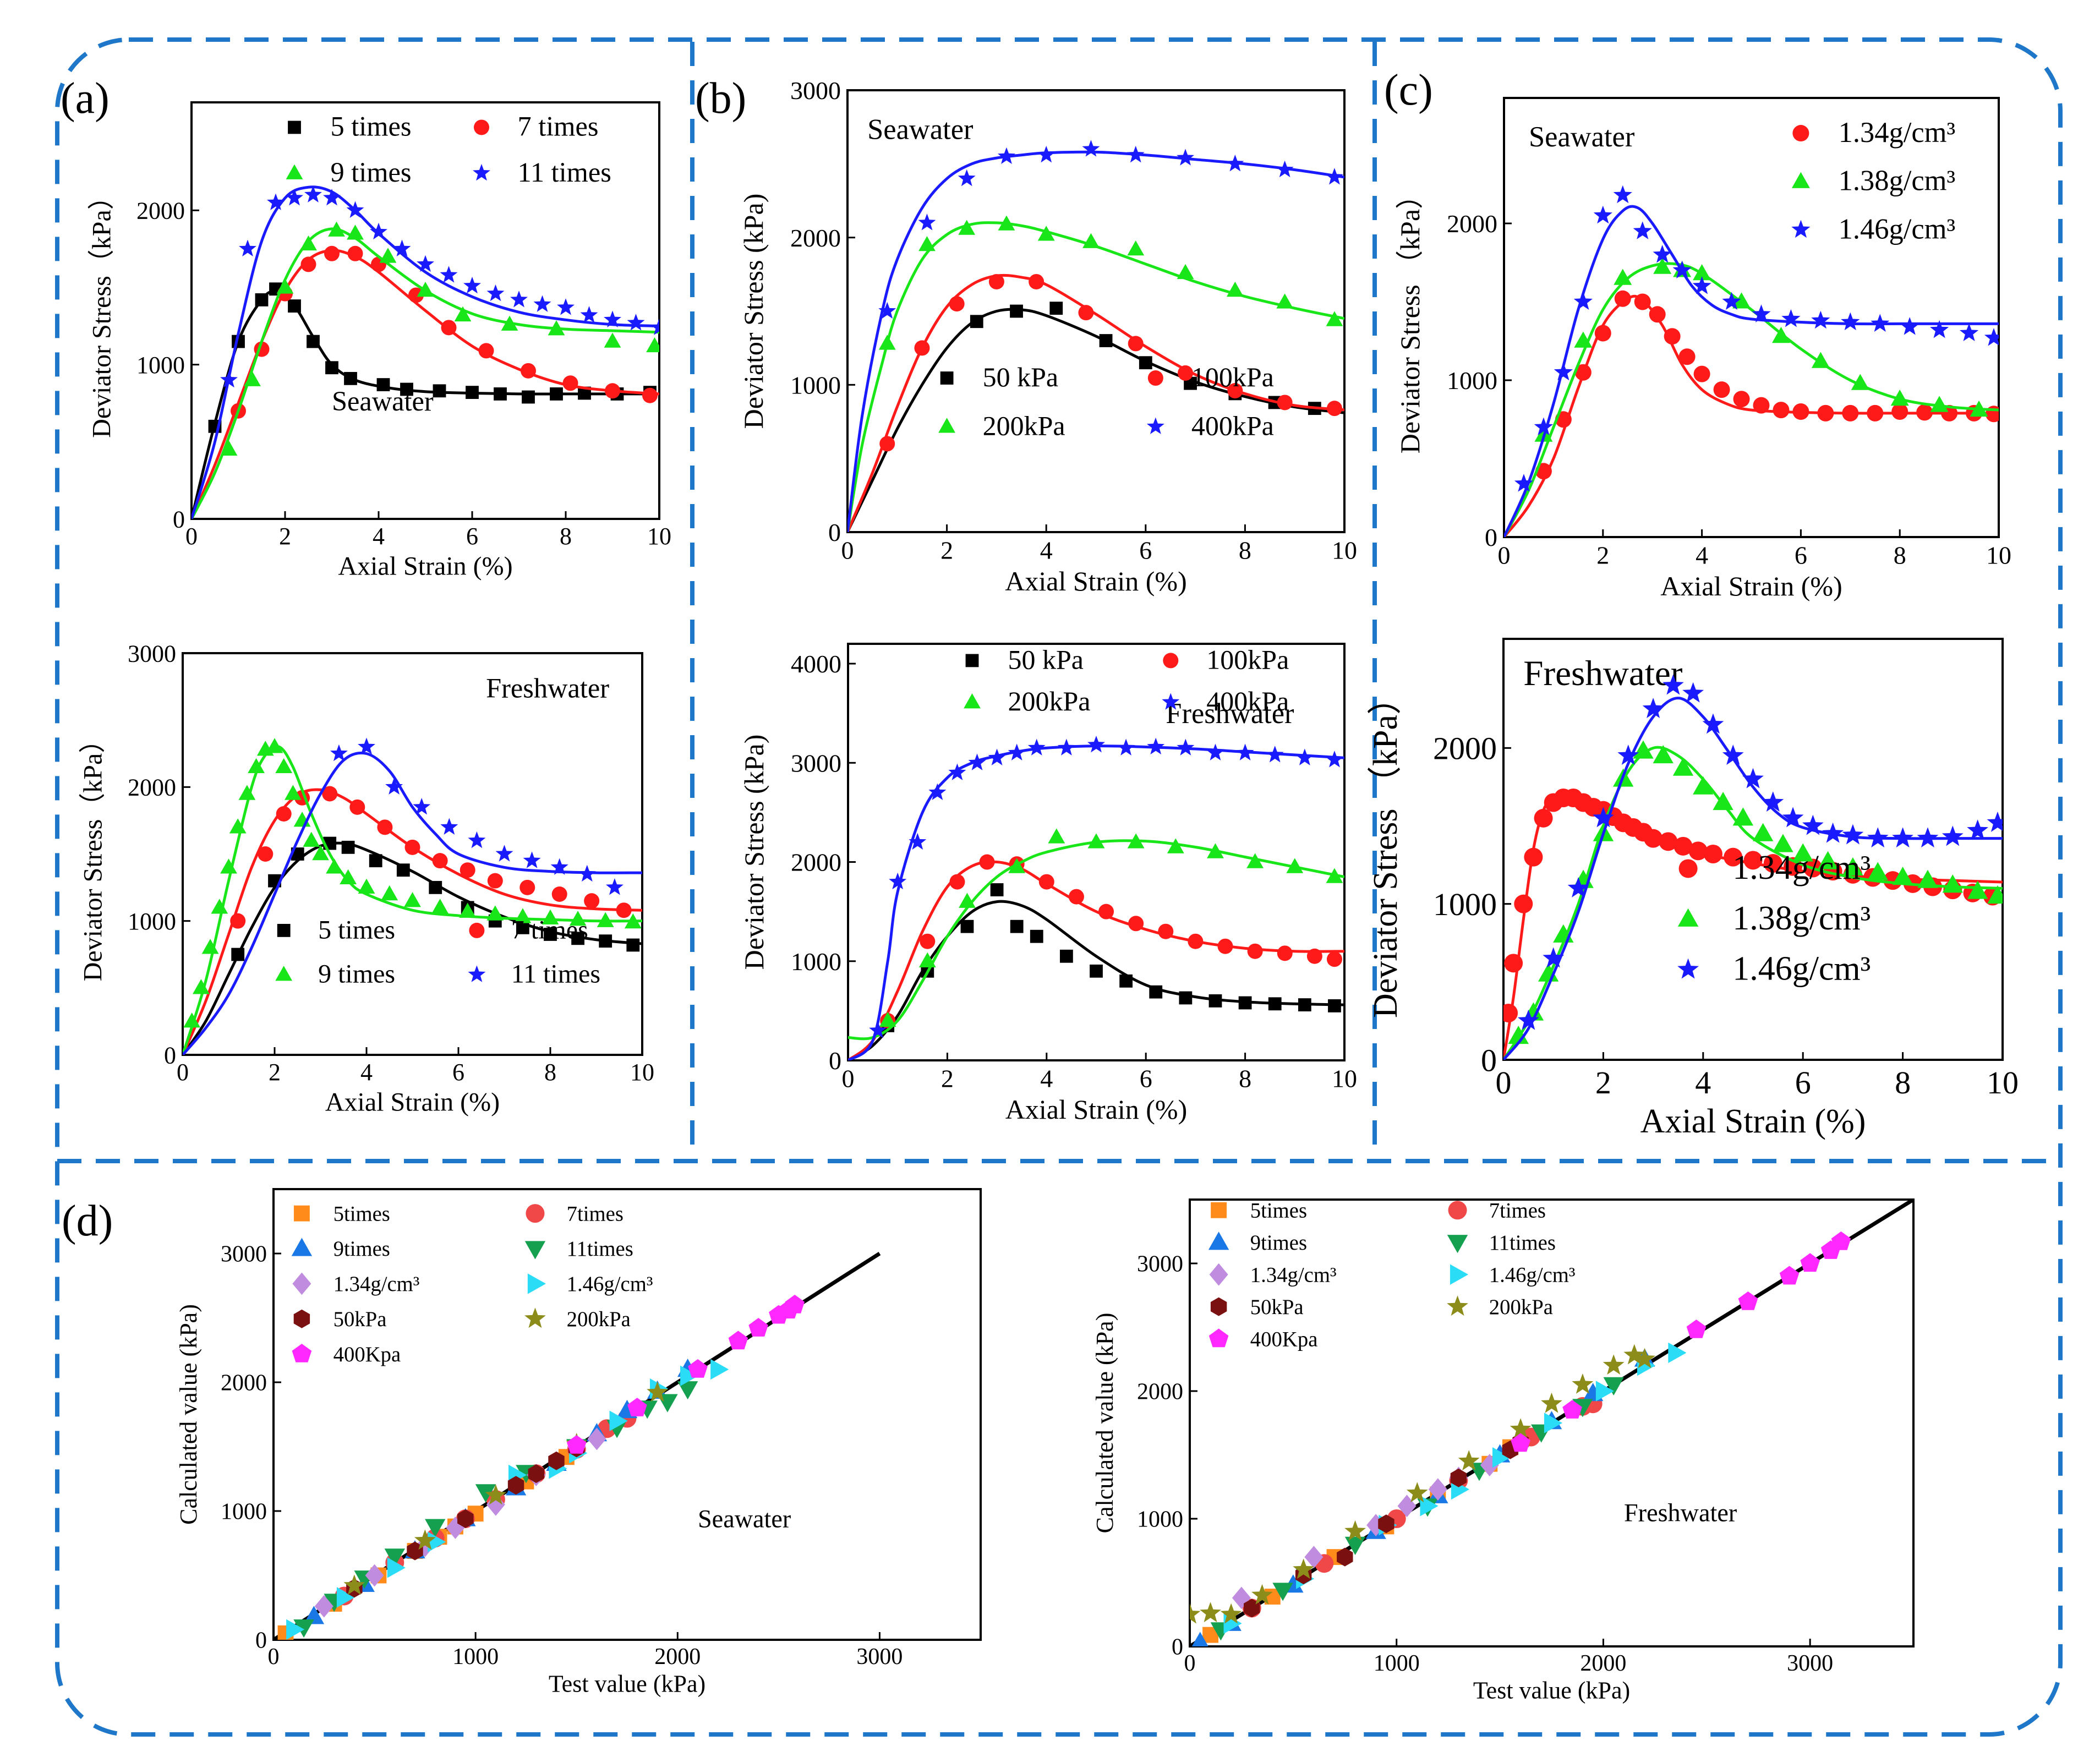 This screenshot has width=2100, height=1757. I want to click on x-tick-label: 8, so click(550, 1072).